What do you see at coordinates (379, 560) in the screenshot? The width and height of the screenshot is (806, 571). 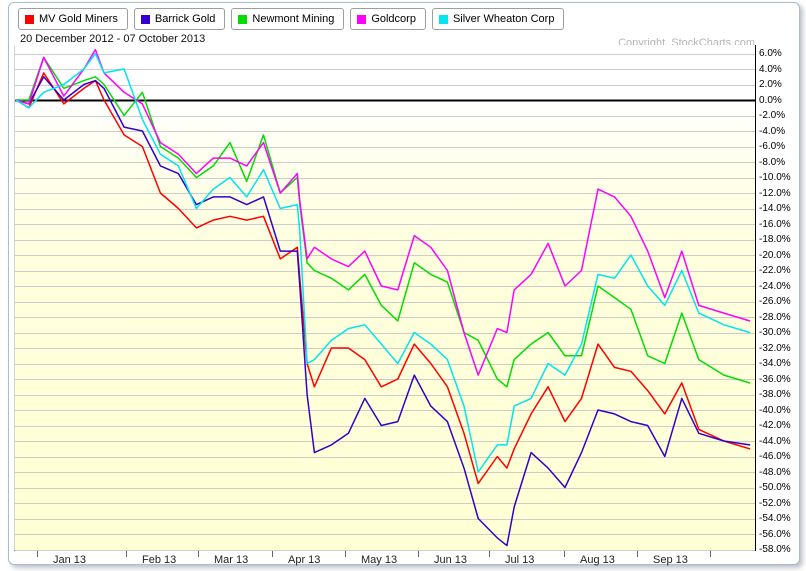 I see `x-axis-label: May 13` at bounding box center [379, 560].